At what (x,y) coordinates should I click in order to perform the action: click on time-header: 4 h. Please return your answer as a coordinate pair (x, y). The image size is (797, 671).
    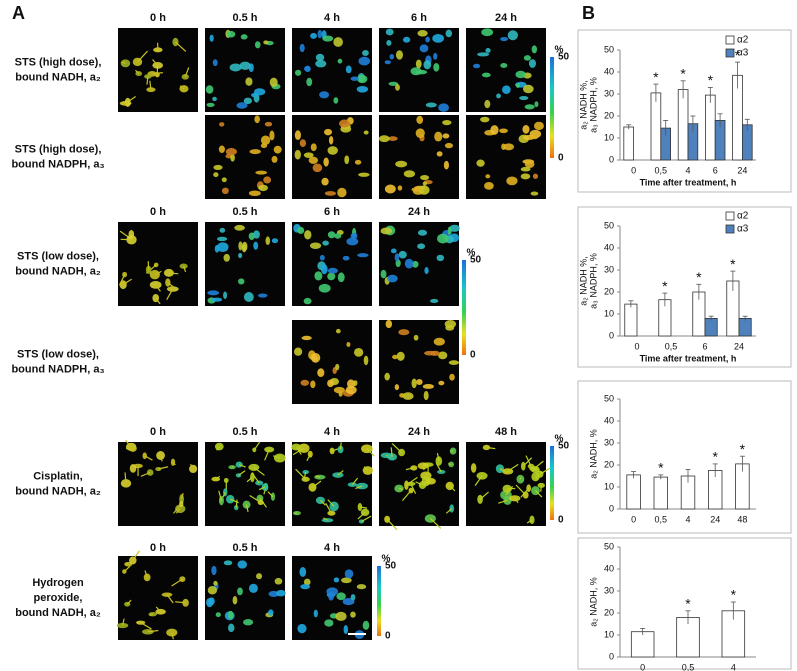
    Looking at the image, I should click on (332, 18).